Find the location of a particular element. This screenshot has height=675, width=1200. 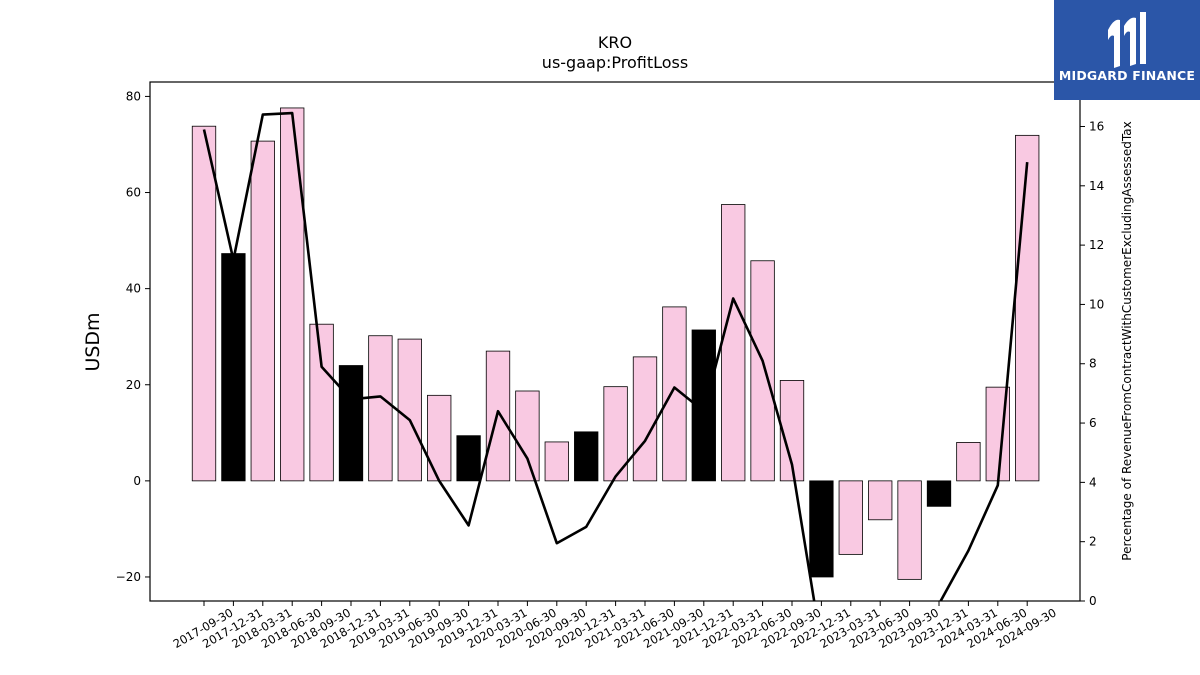

right-tick-label: 10 is located at coordinates (1096, 304).